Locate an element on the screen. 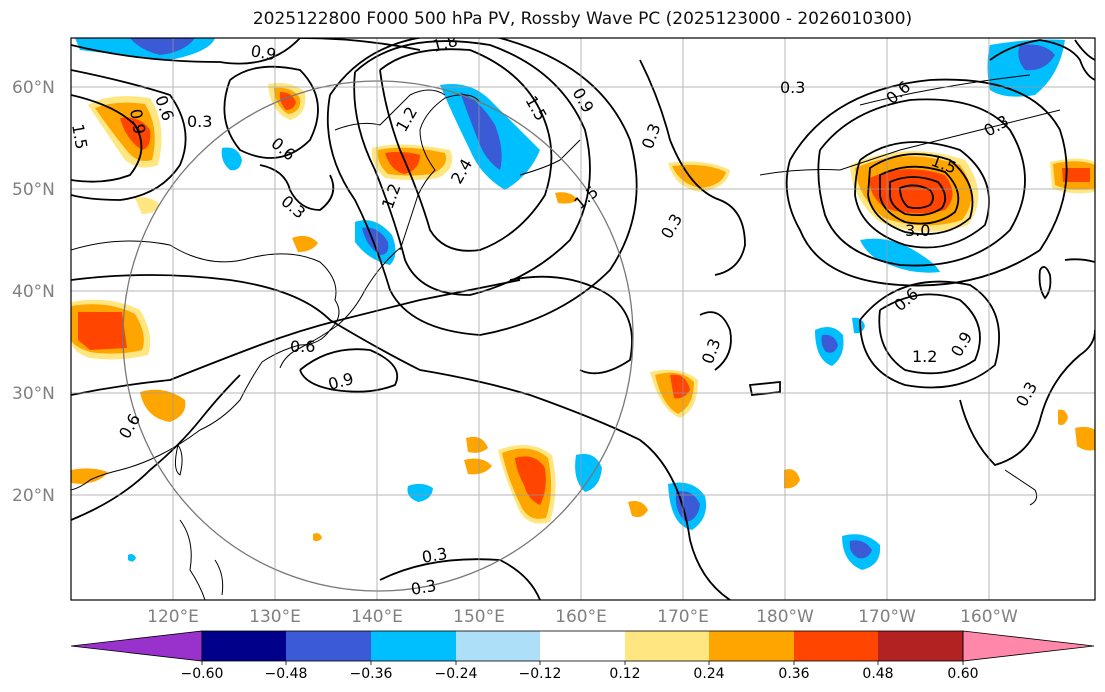  contour-label: 0.6 is located at coordinates (302, 346).